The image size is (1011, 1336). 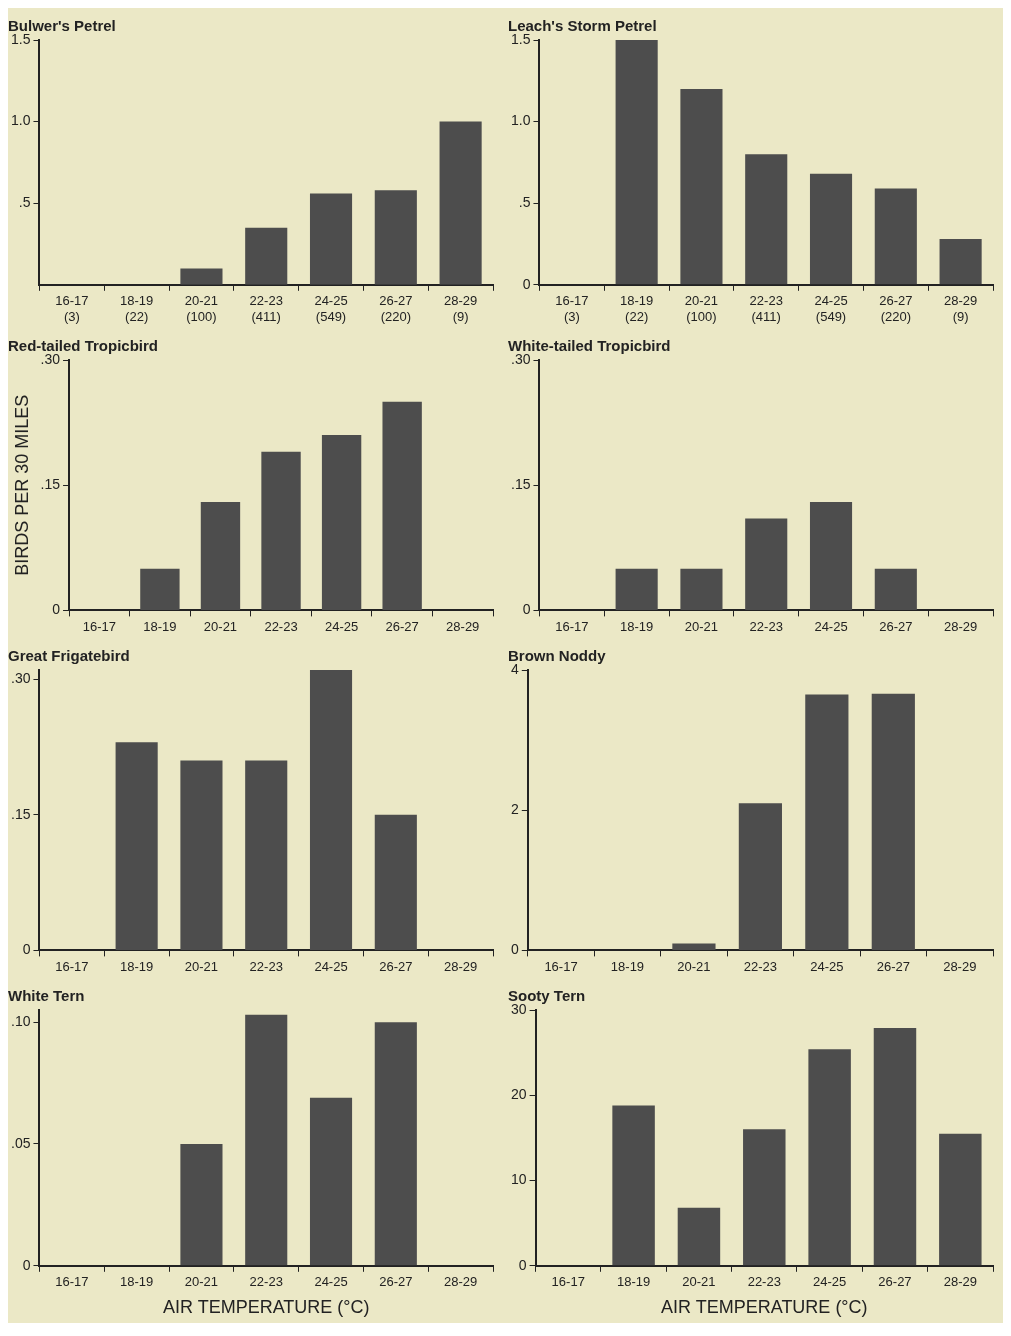 I want to click on y-tick-label: 10, so click(x=518, y=1179).